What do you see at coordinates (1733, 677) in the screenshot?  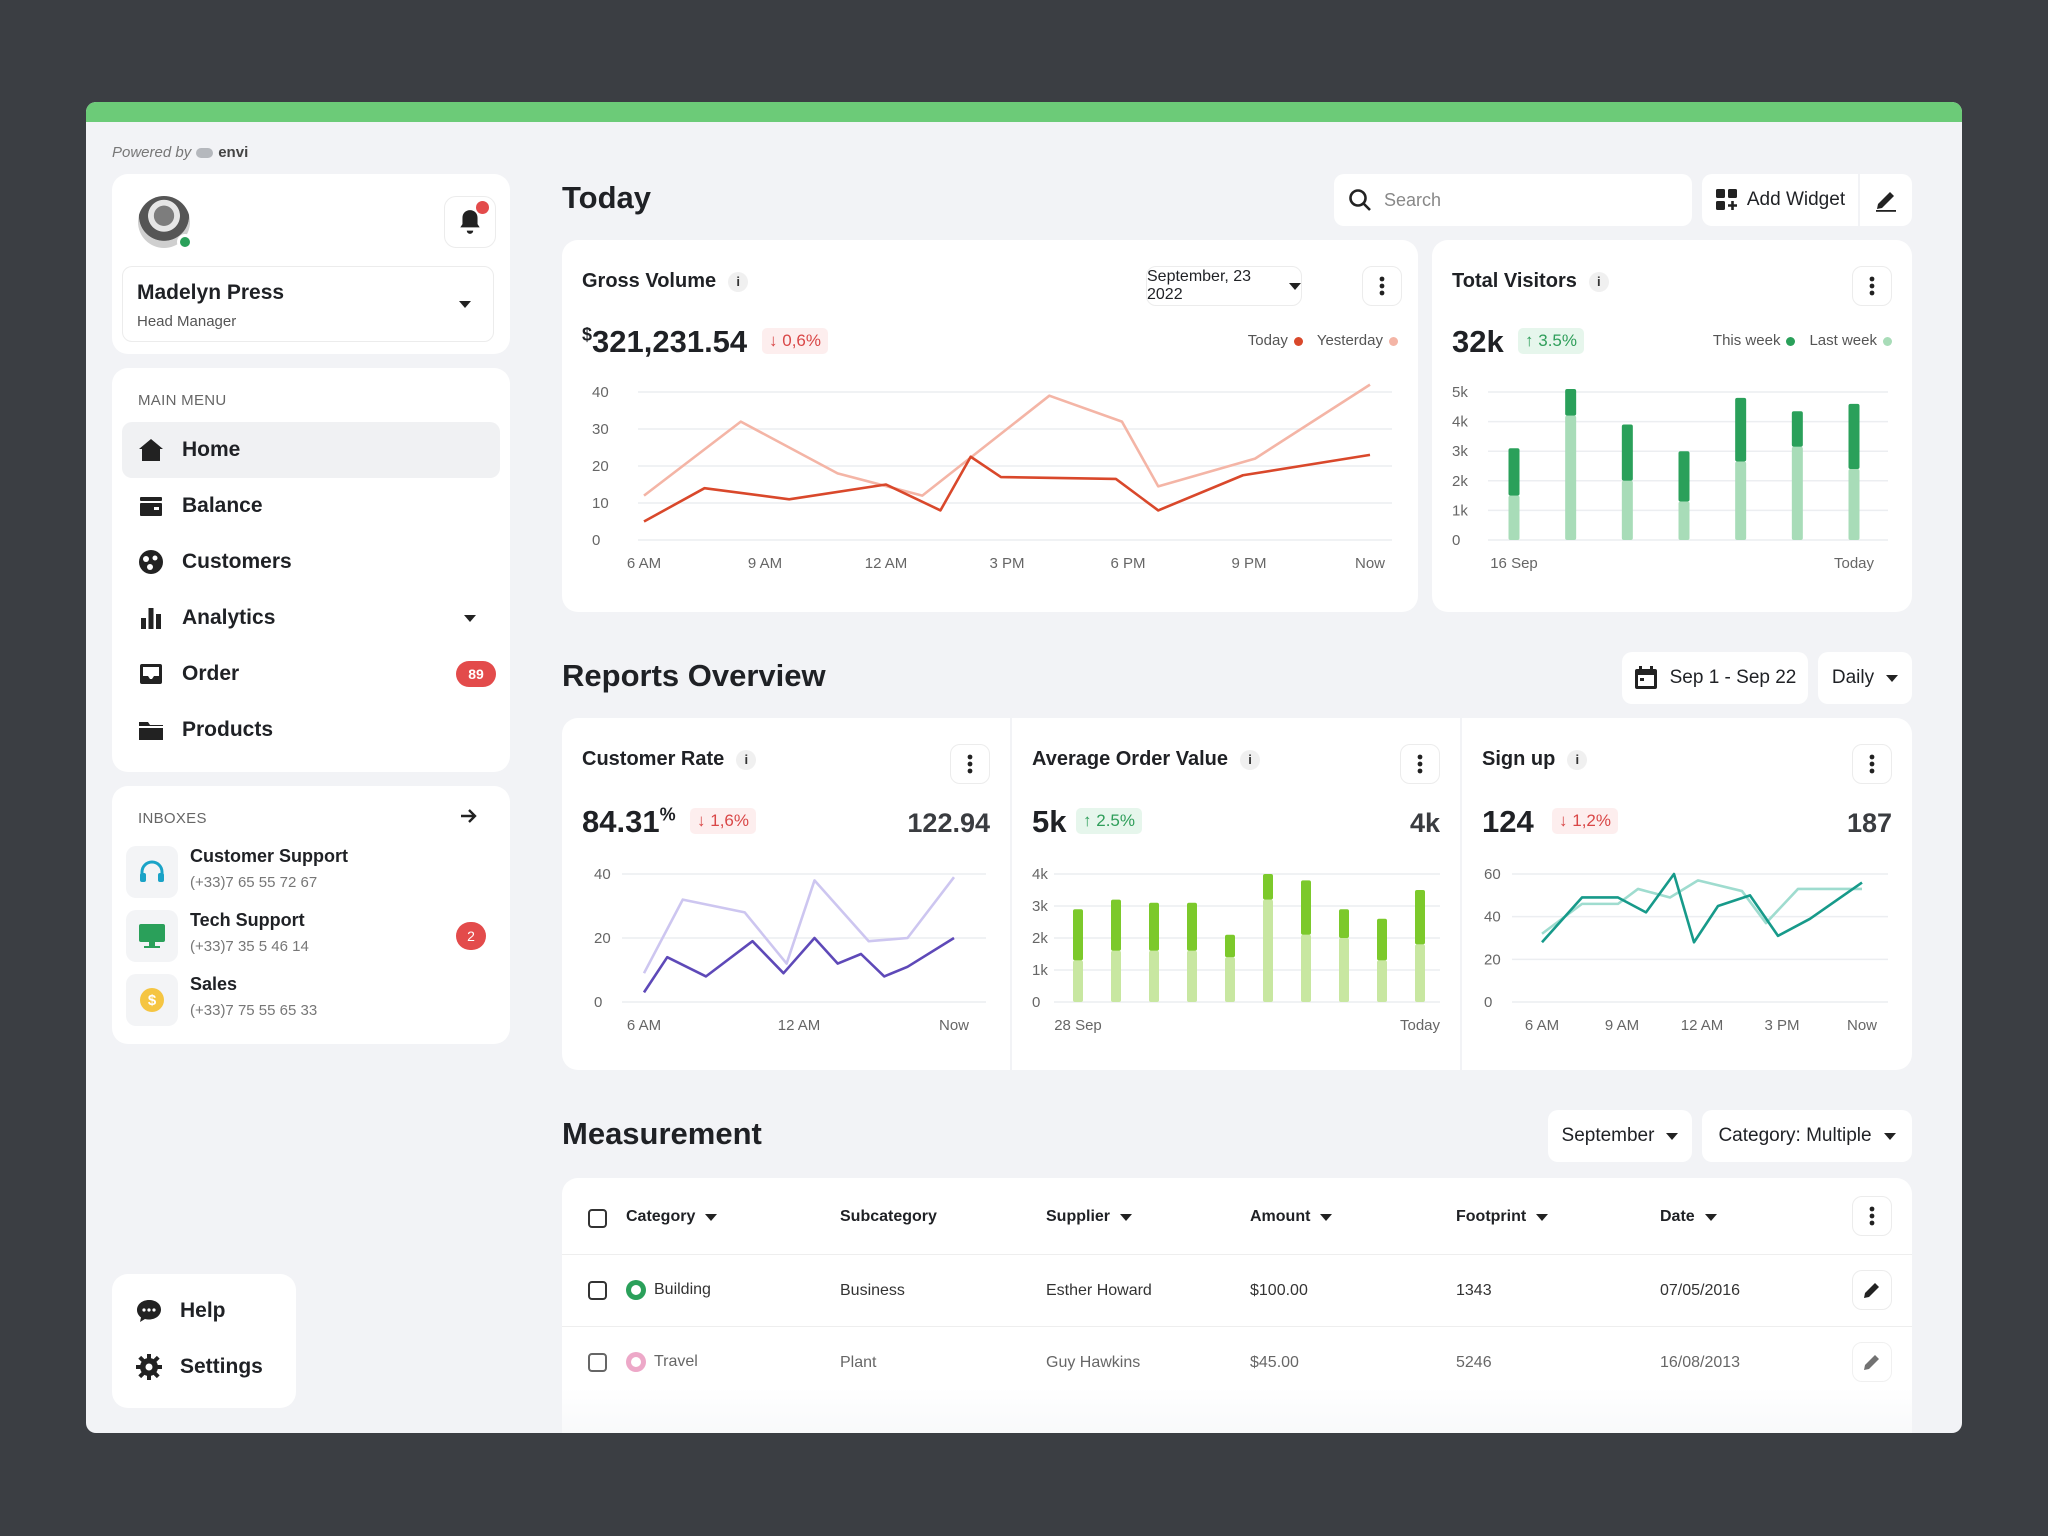 I see `date-range-value: Sep 1 - Sep 22` at bounding box center [1733, 677].